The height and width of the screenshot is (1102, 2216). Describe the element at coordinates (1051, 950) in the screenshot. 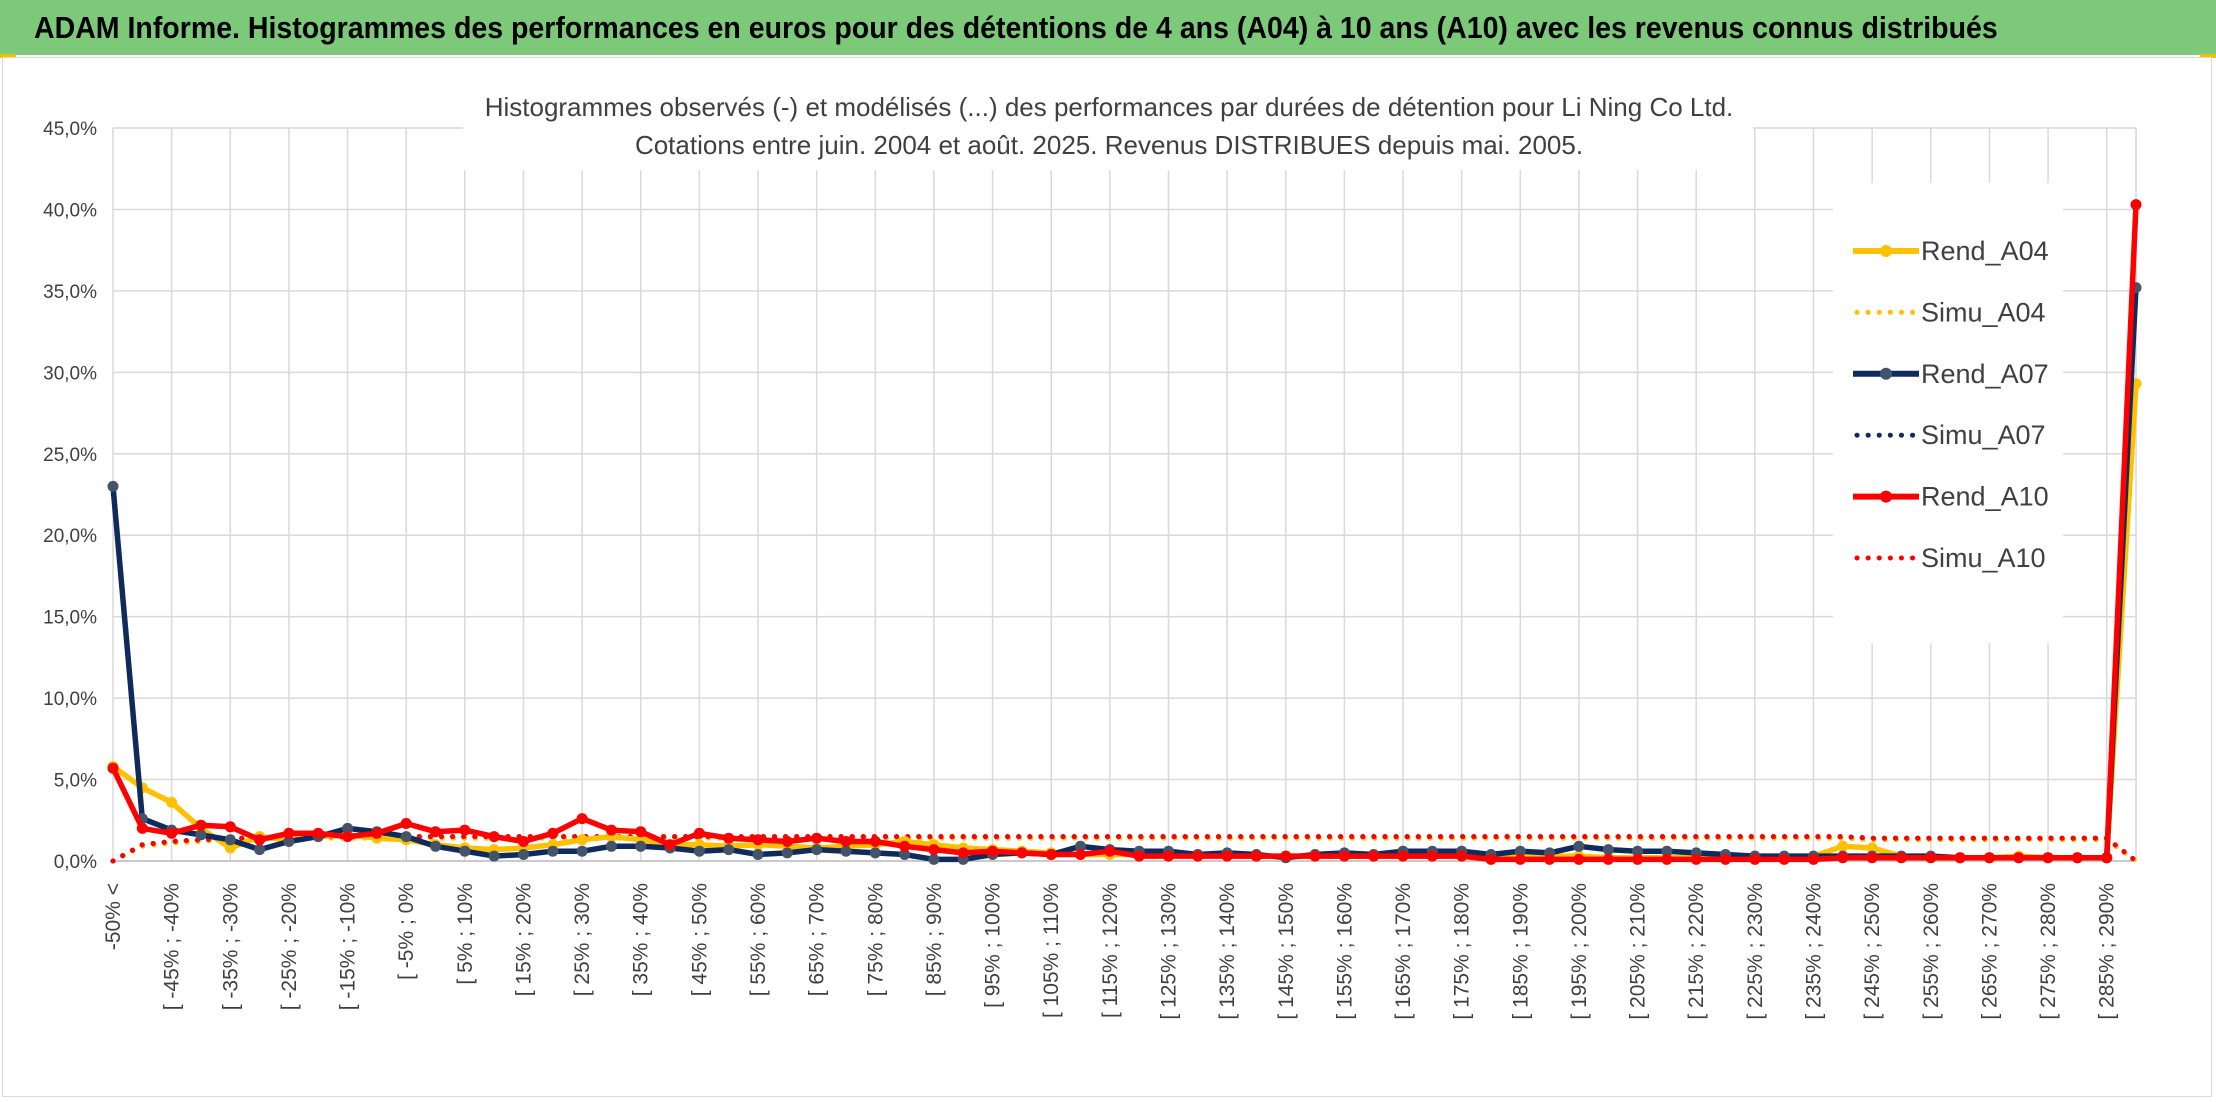

I see `x-tick-label: [ 105% ; 110%` at that location.